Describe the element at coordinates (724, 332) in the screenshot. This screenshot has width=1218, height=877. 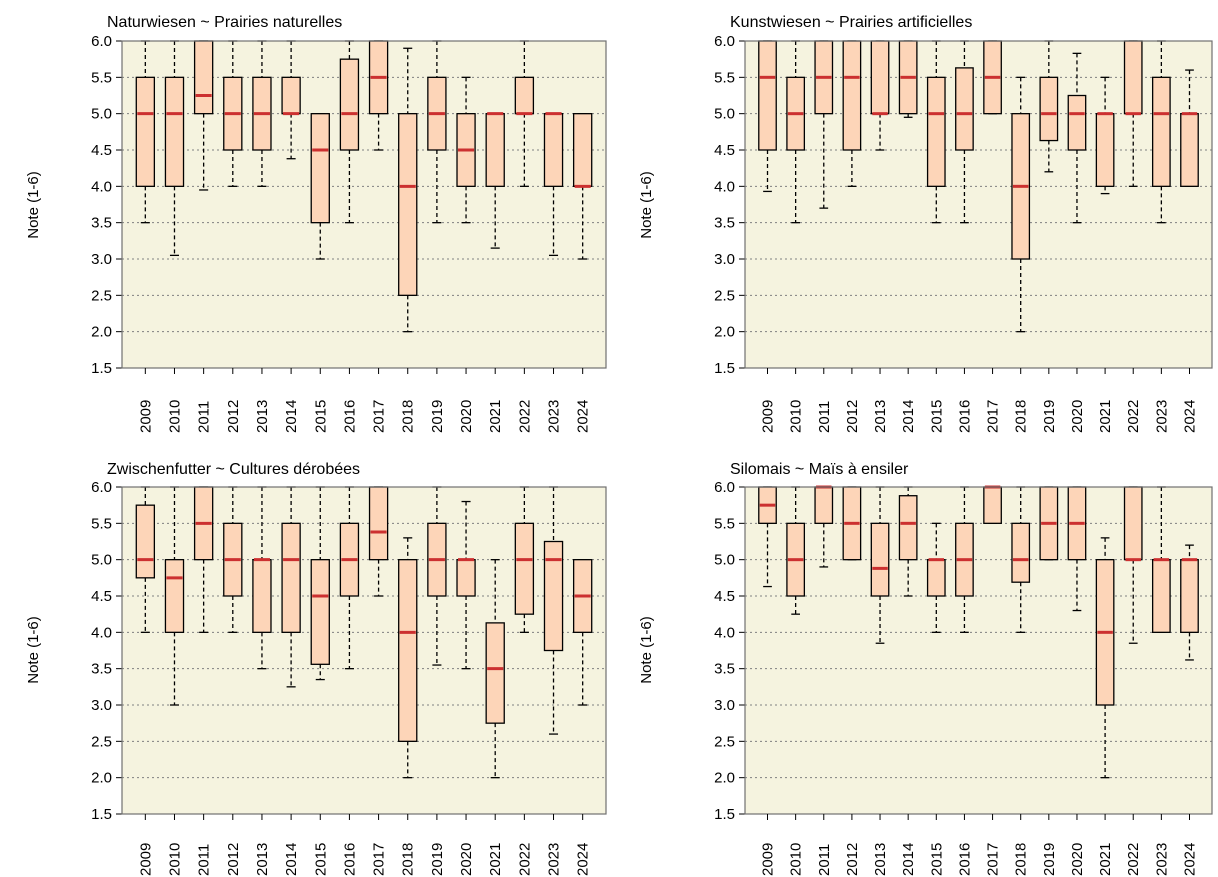
I see `y-tick-label: 2.0` at that location.